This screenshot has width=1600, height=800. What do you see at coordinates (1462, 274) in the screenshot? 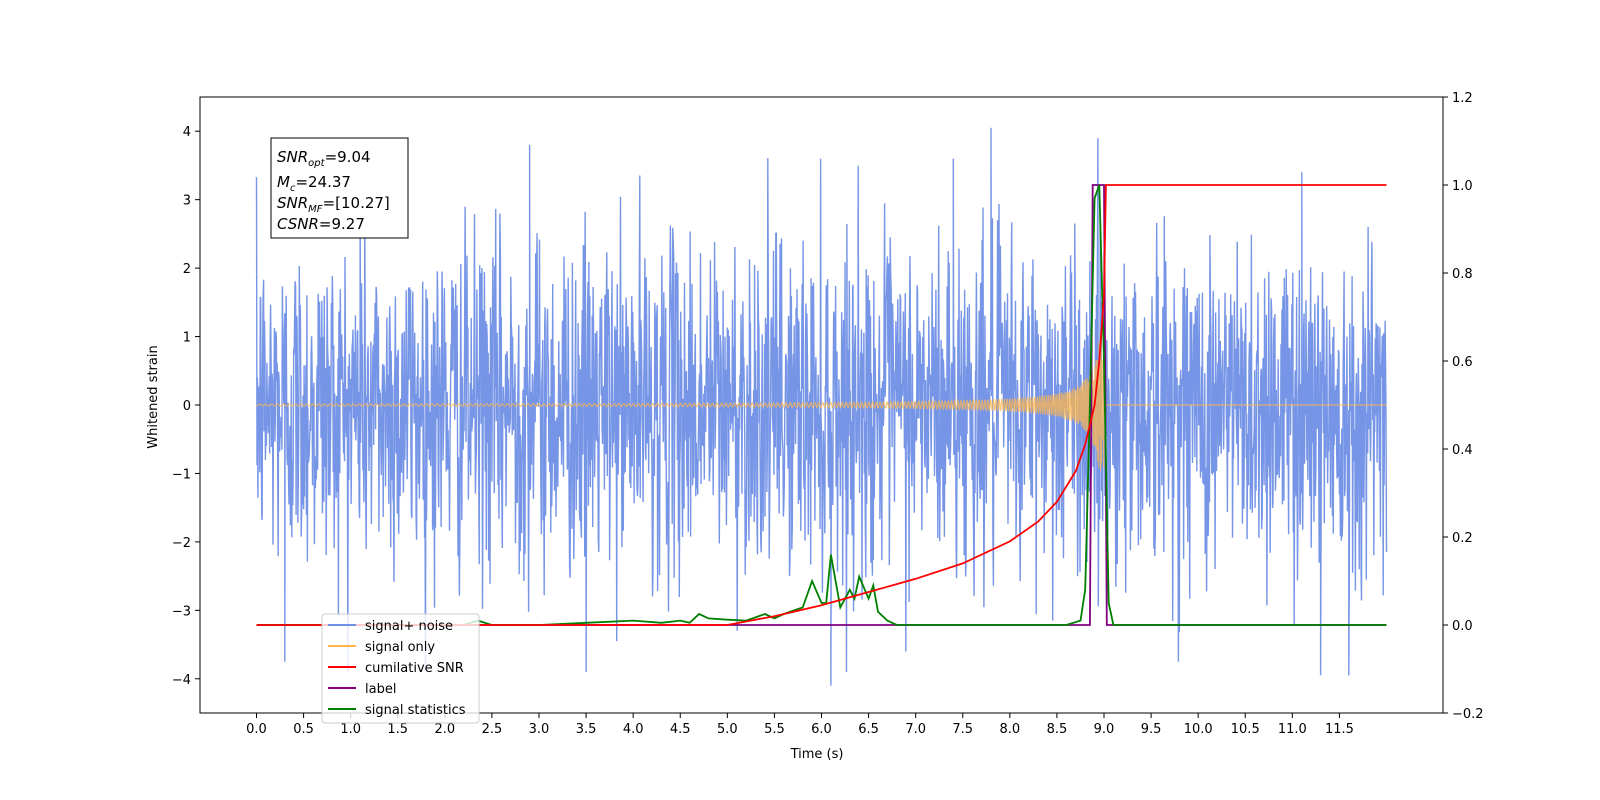
I see `y-right-tick-label: 0.8` at bounding box center [1462, 274].